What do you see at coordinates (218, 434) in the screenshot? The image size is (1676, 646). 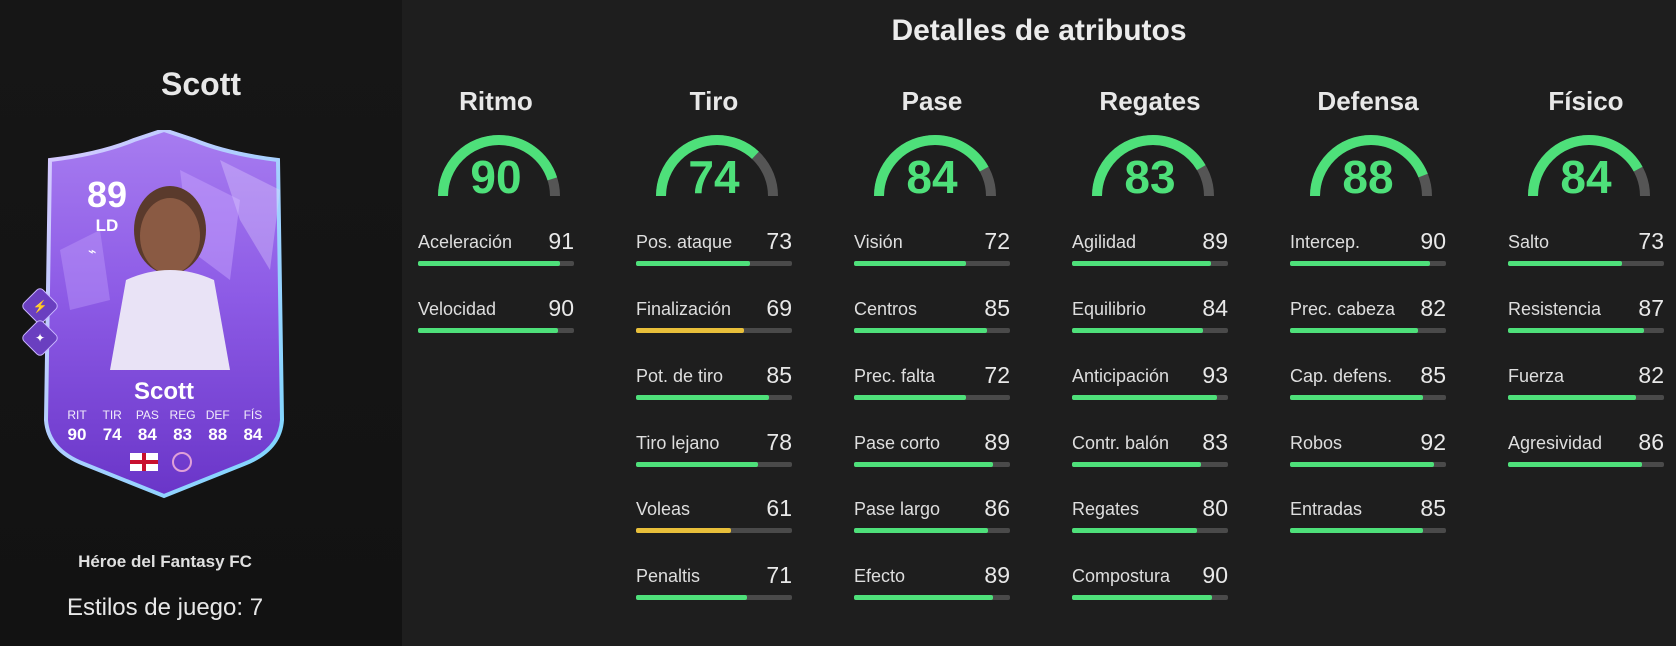 I see `card-stat-value: 88` at bounding box center [218, 434].